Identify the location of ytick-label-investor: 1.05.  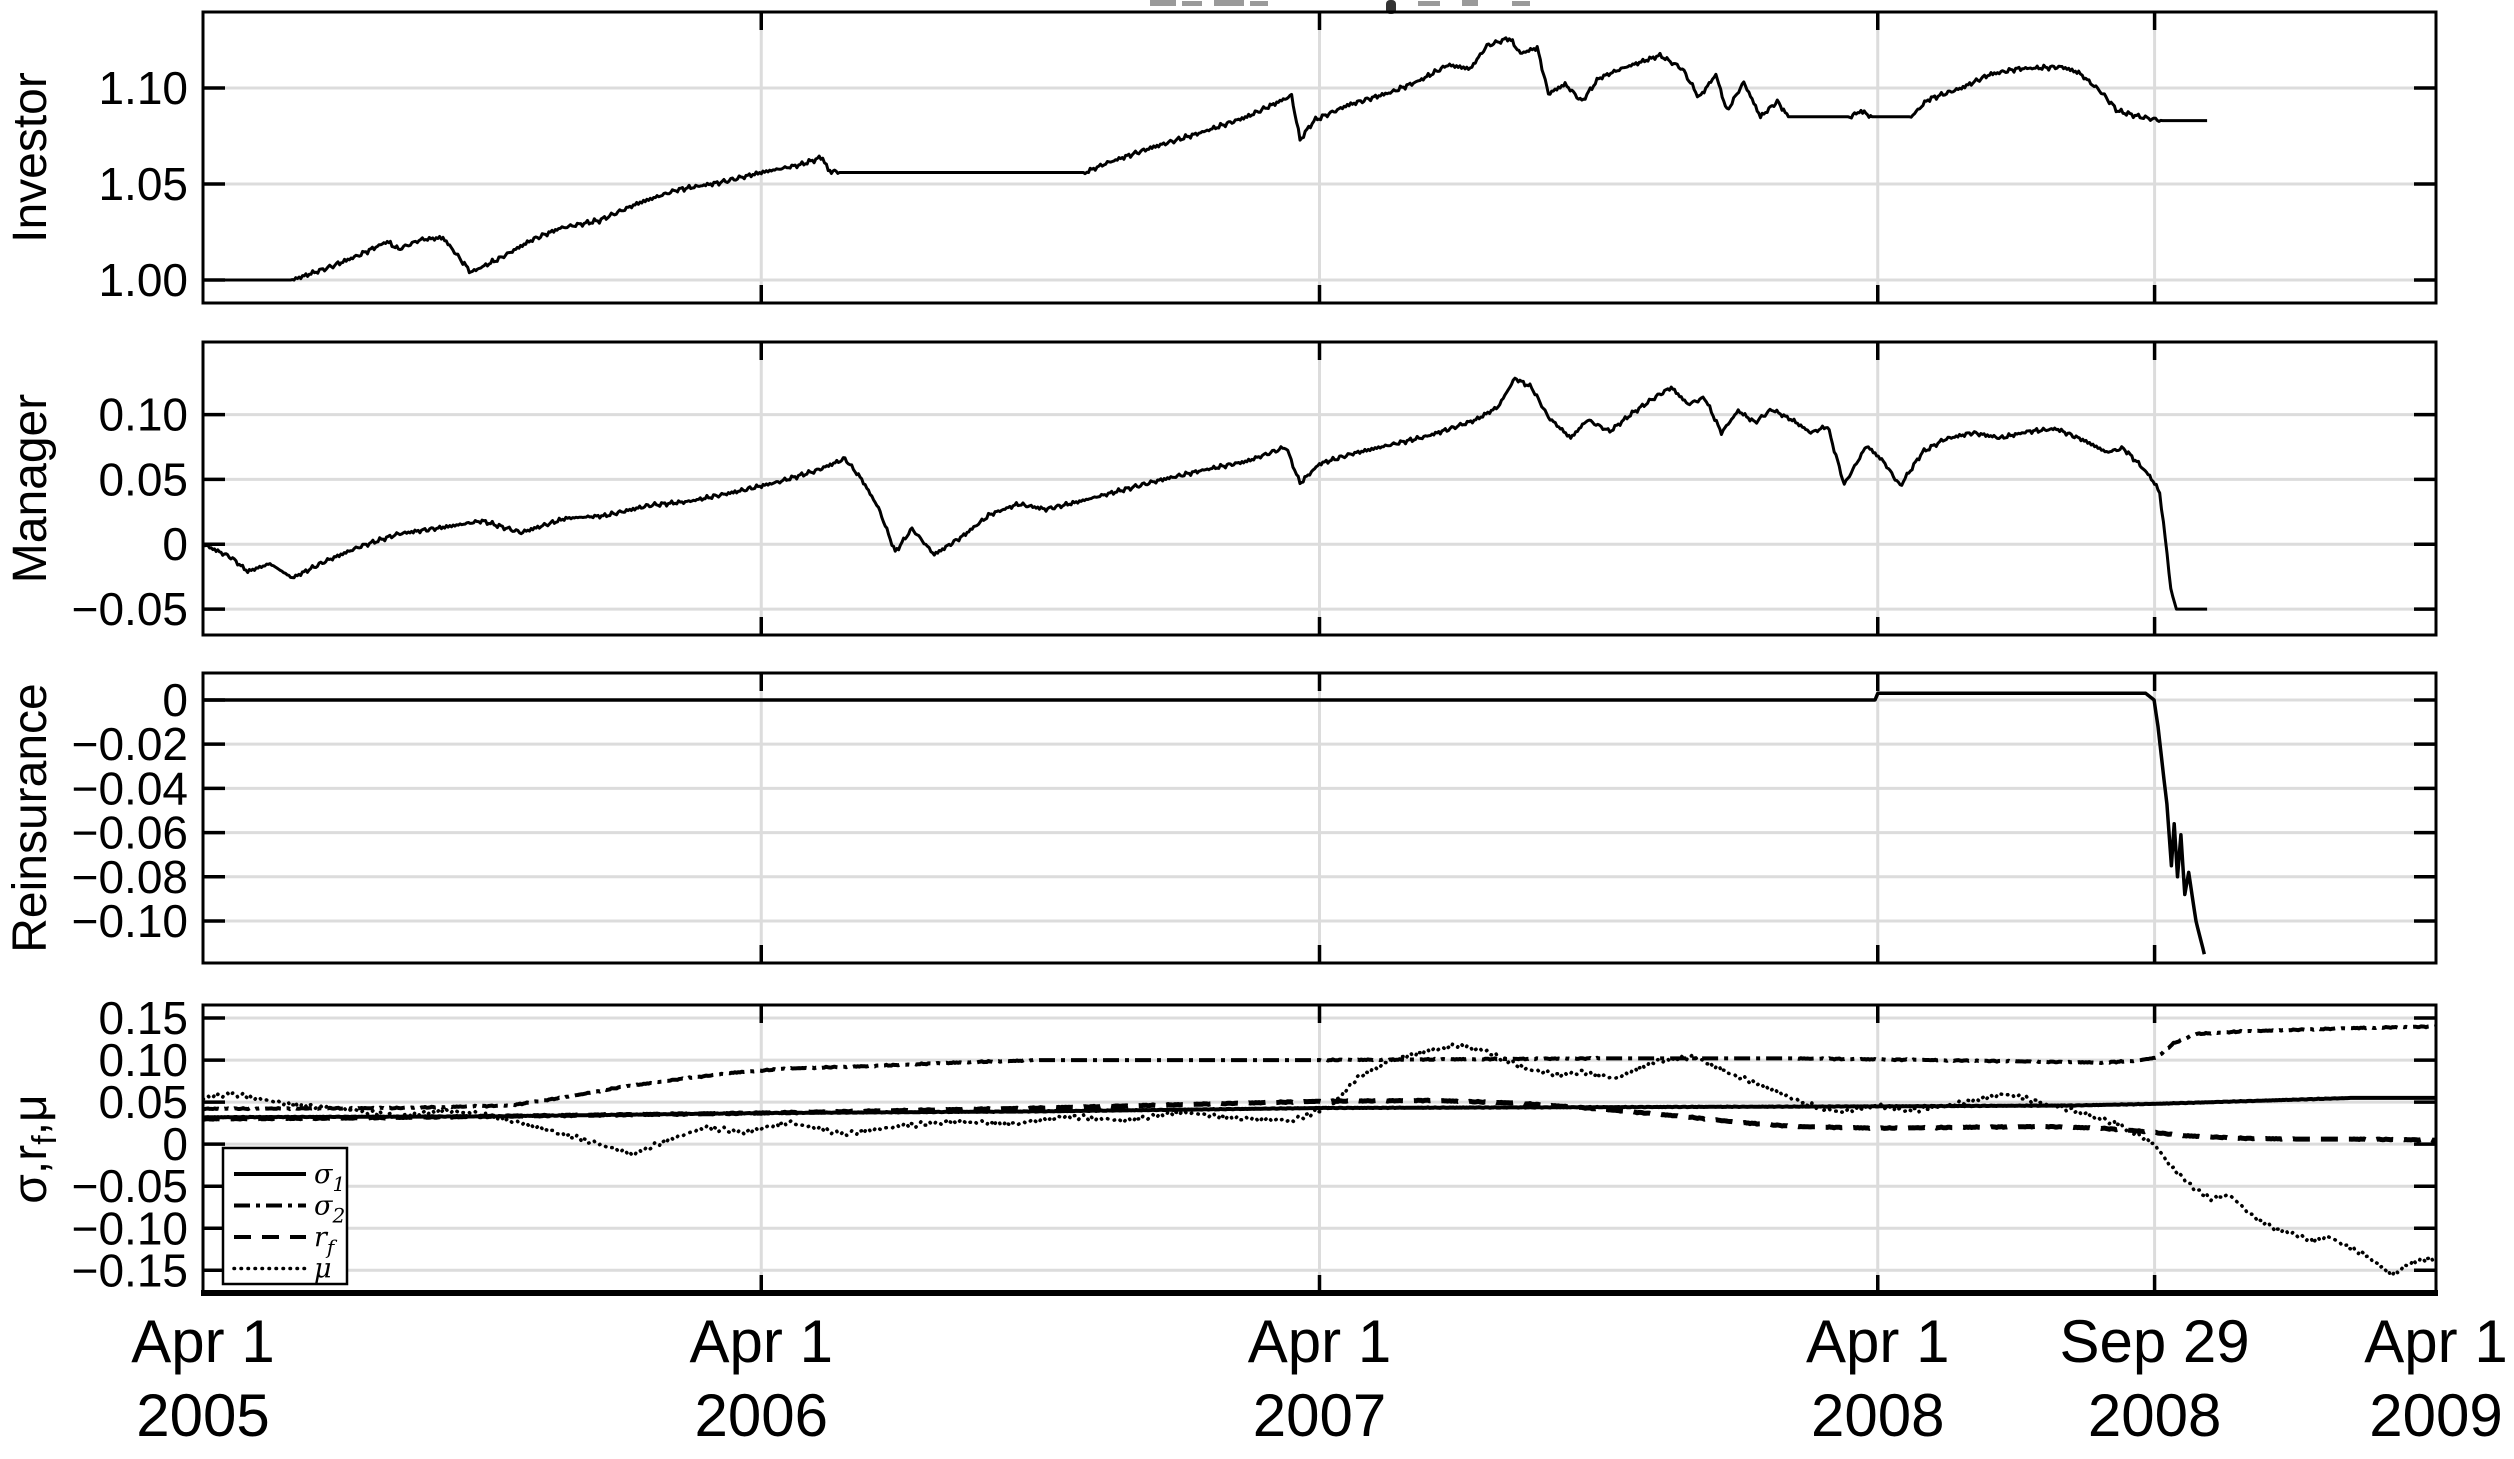
(143, 184).